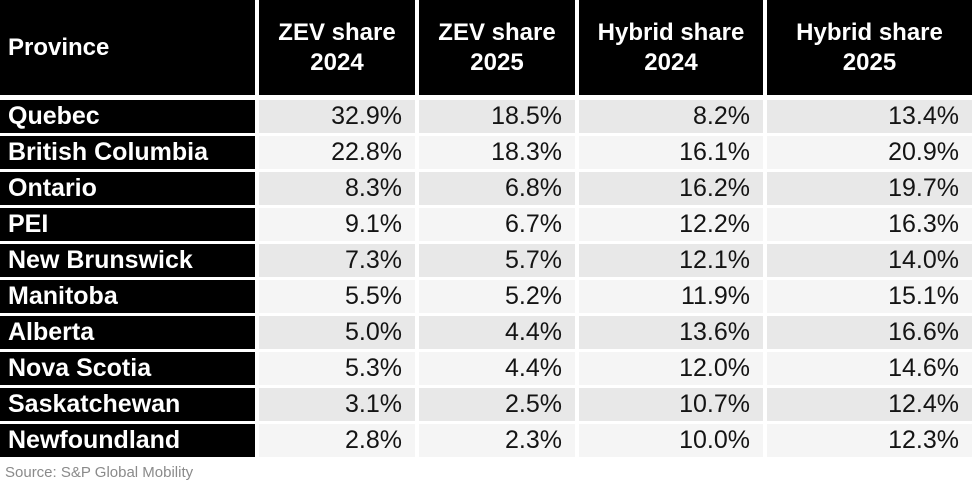 This screenshot has width=972, height=489. Describe the element at coordinates (671, 260) in the screenshot. I see `hybrid-2024-cell: 12.1%` at that location.